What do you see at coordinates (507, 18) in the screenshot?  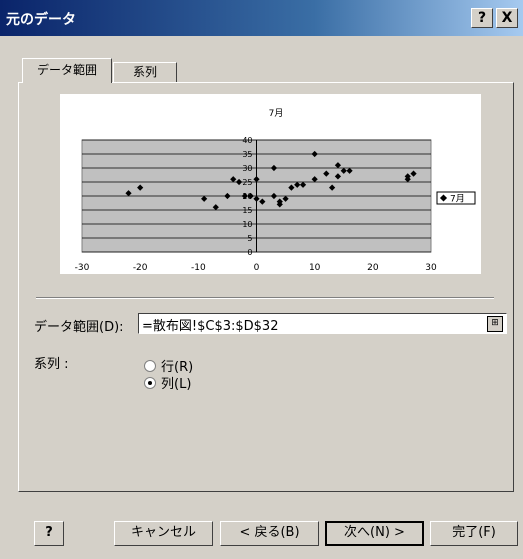 I see `close-button: X` at bounding box center [507, 18].